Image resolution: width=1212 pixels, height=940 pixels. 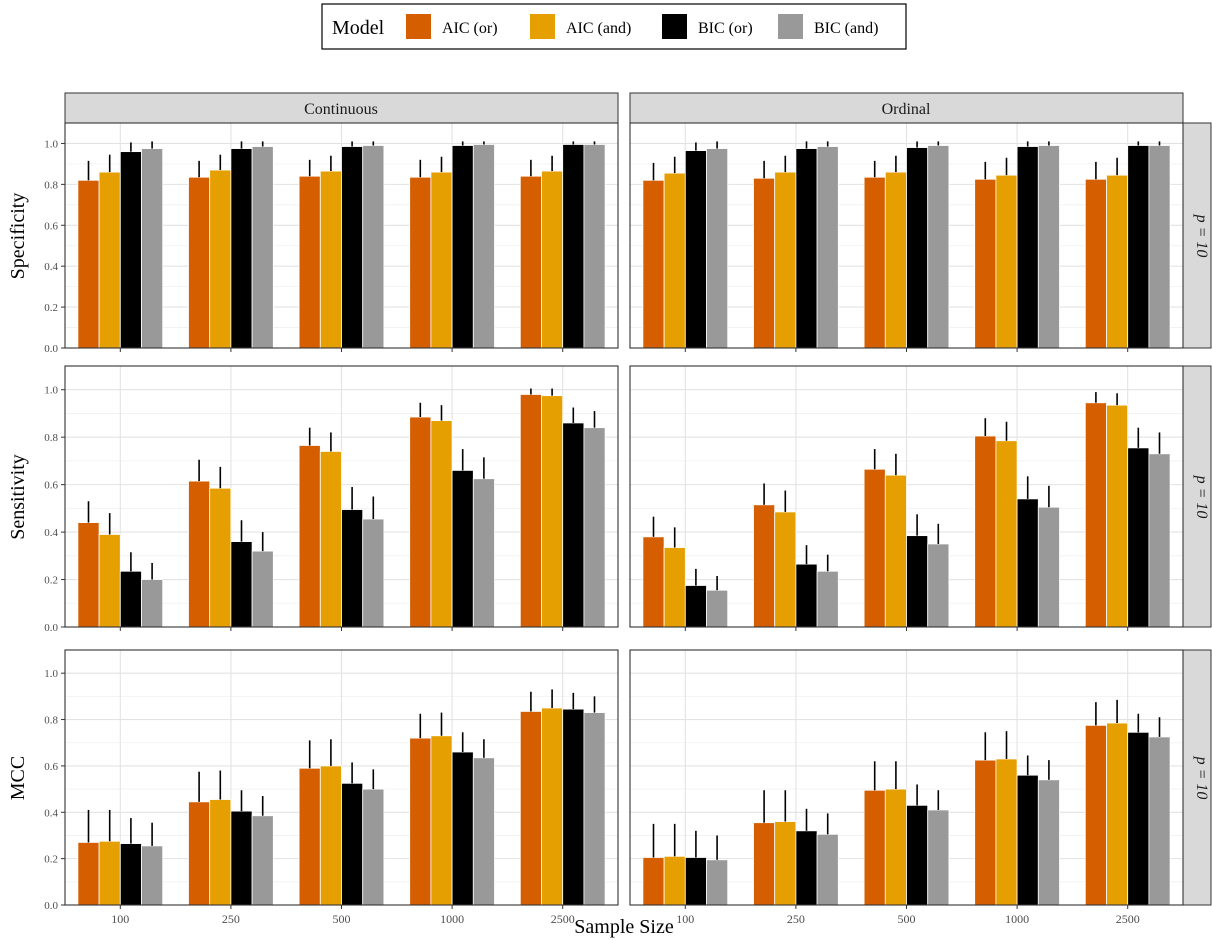 I want to click on ylabel-sensitivity: Sensitivity, so click(x=18, y=497).